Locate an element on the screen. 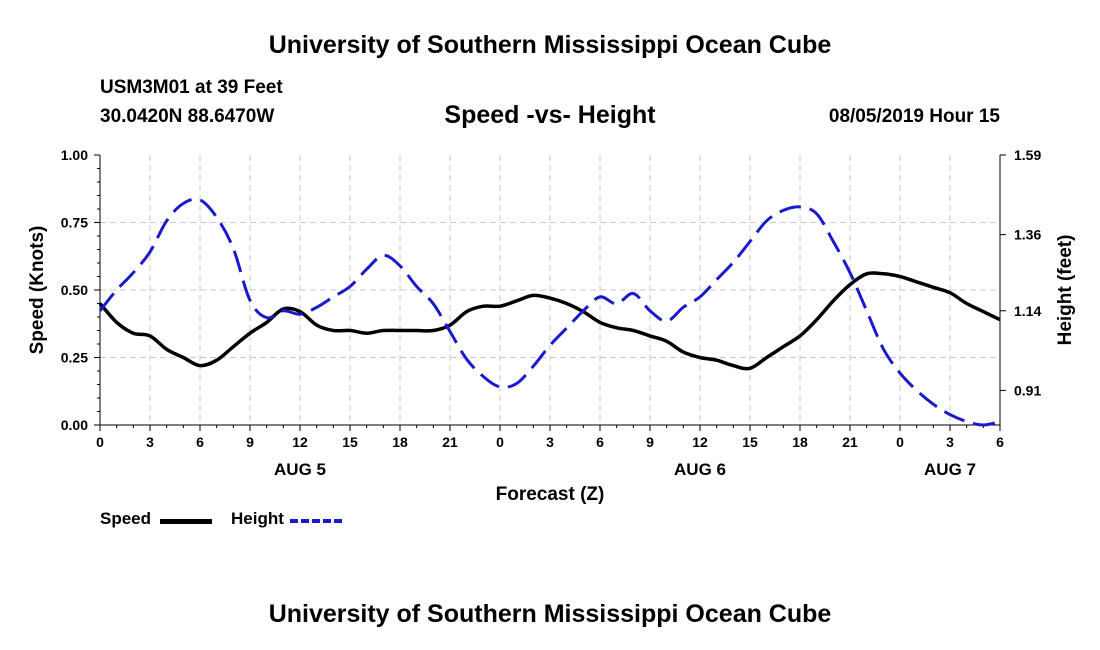 This screenshot has height=650, width=1100. y-right-tick-label: 0.91 is located at coordinates (1027, 390).